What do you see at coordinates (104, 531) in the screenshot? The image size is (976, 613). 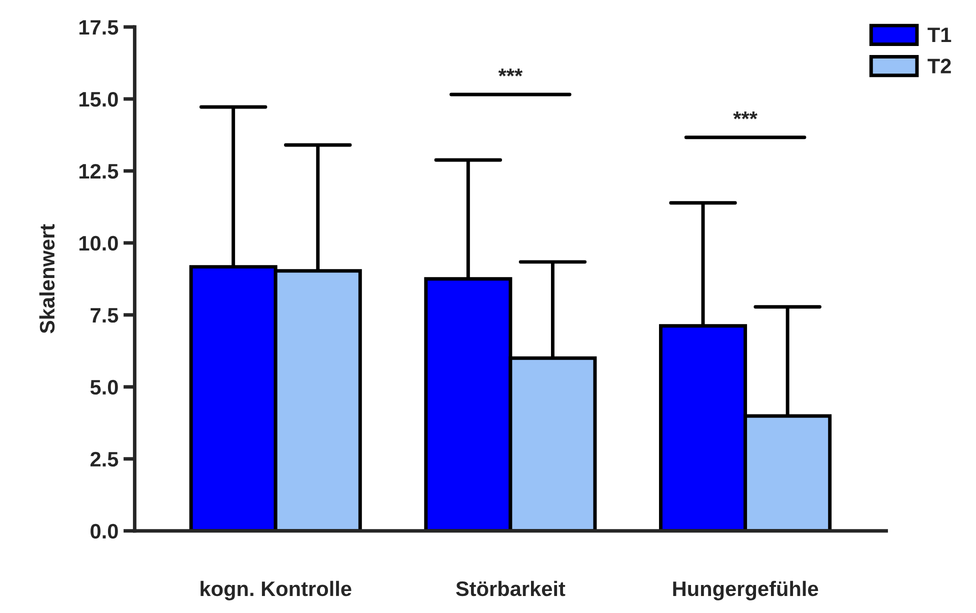 I see `y-tick-label: 0.0` at bounding box center [104, 531].